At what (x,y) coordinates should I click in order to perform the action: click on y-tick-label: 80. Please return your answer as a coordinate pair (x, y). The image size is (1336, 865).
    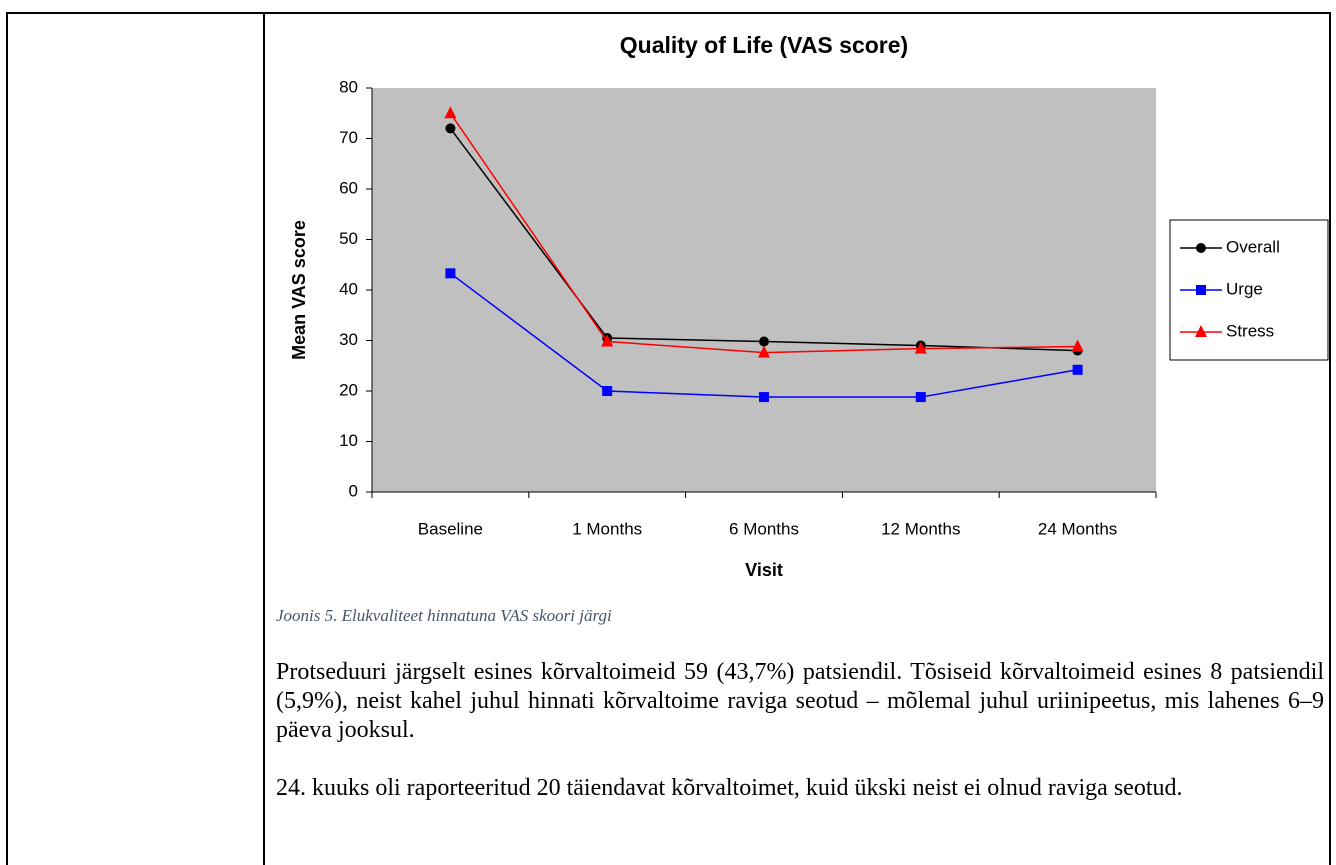
    Looking at the image, I should click on (348, 86).